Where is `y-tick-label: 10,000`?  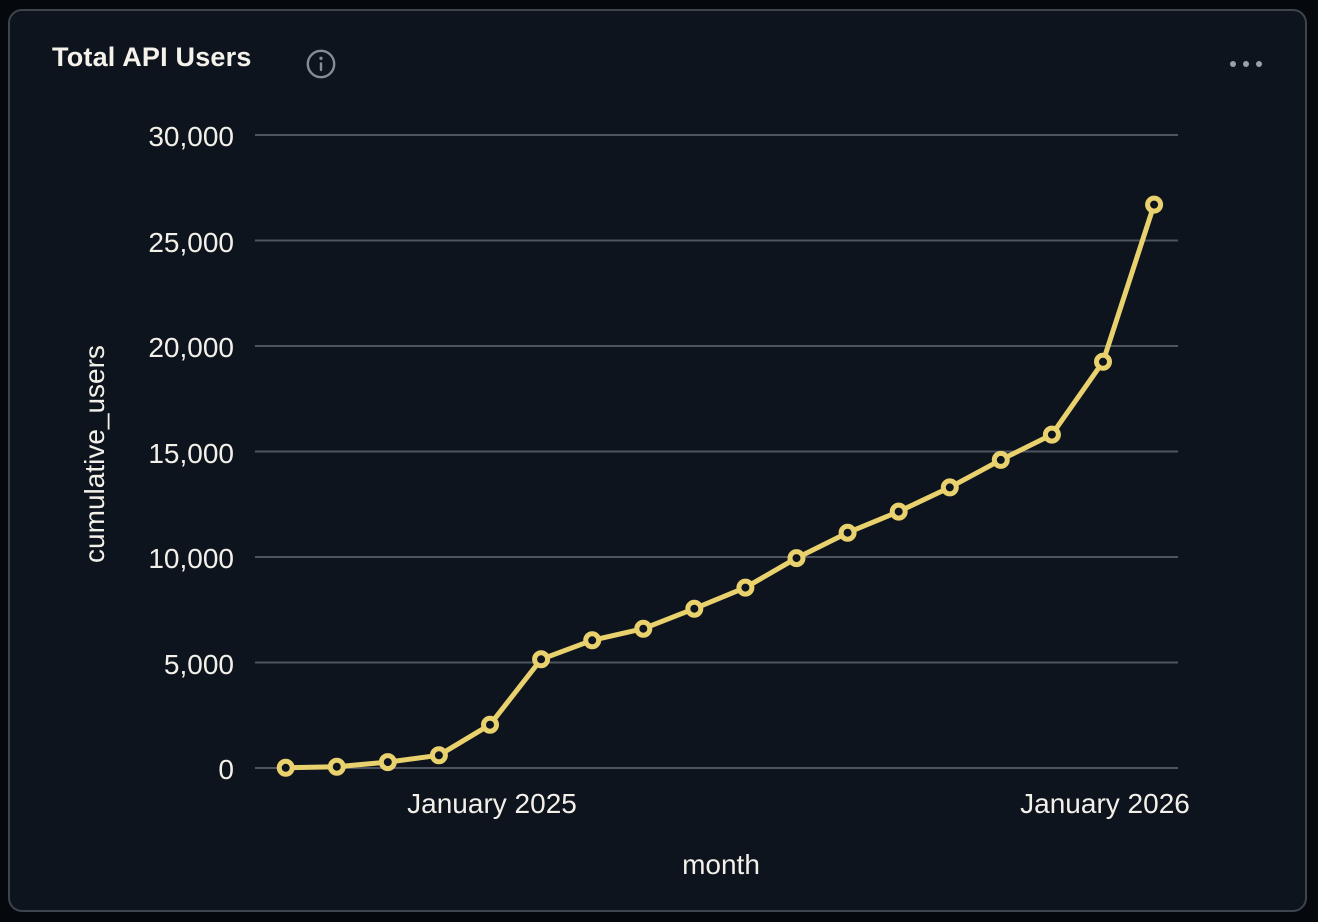
y-tick-label: 10,000 is located at coordinates (191, 558).